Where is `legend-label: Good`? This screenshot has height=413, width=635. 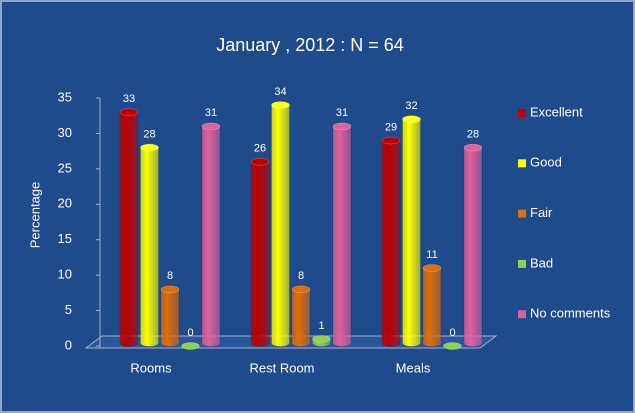 legend-label: Good is located at coordinates (546, 162).